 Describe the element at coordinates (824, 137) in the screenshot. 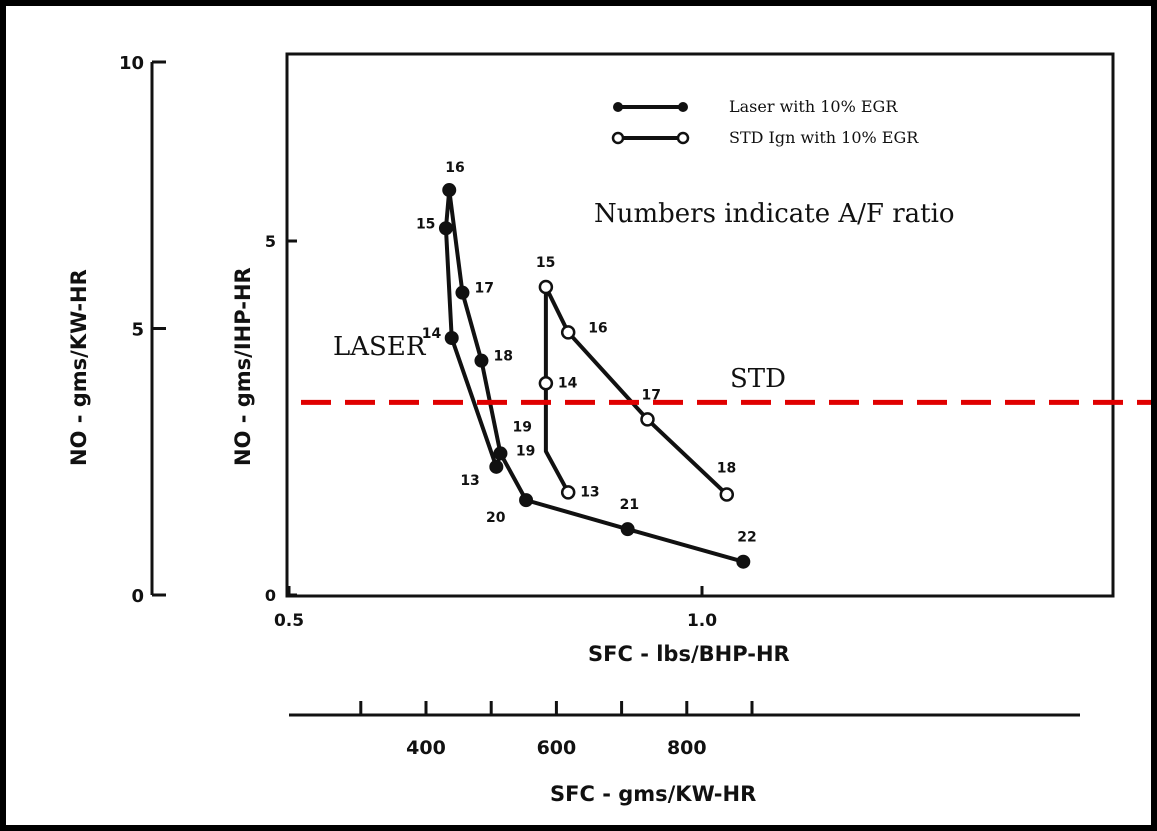

I see `legend-label-std: STD Ign with 10% EGR` at that location.